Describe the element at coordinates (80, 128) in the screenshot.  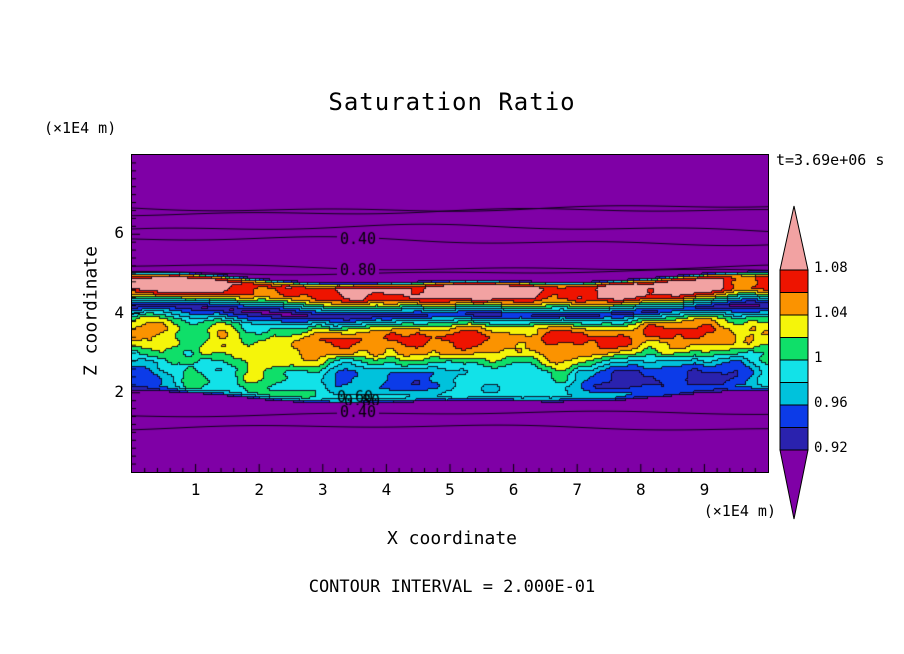
I see `y-axis-unit: (×1E4 m)` at that location.